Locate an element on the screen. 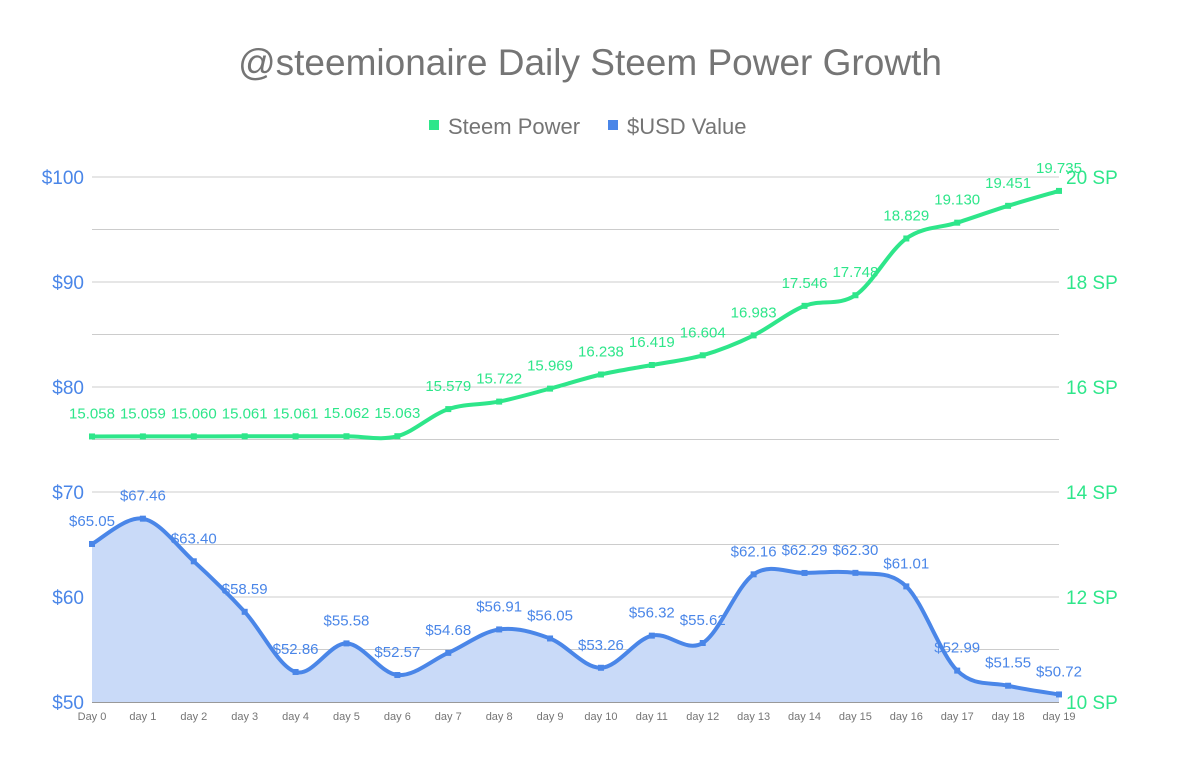 The height and width of the screenshot is (762, 1180). x-tick-label: day 19 is located at coordinates (1058, 717).